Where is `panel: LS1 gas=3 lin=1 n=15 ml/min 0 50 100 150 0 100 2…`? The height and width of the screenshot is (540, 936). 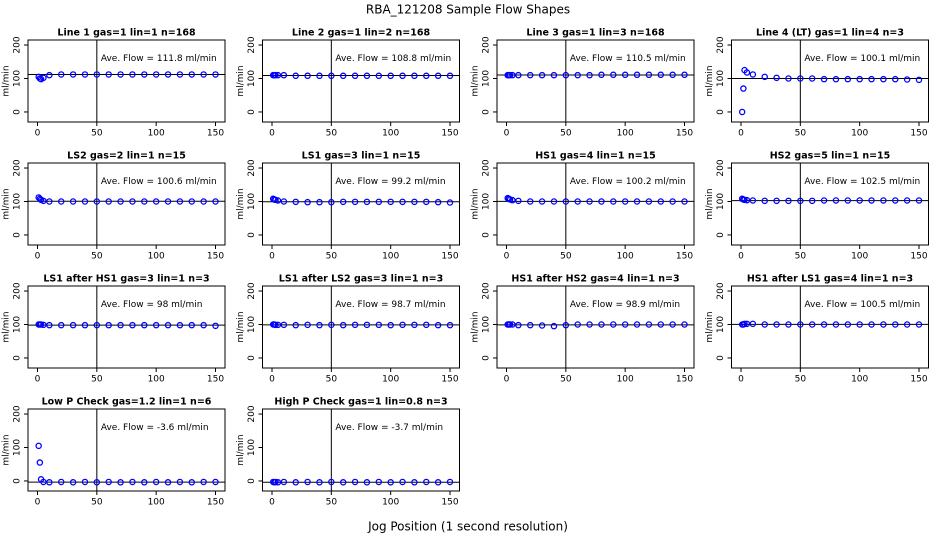 panel: LS1 gas=3 lin=1 n=15 ml/min 0 50 100 150 0 100 2… is located at coordinates (348, 206).